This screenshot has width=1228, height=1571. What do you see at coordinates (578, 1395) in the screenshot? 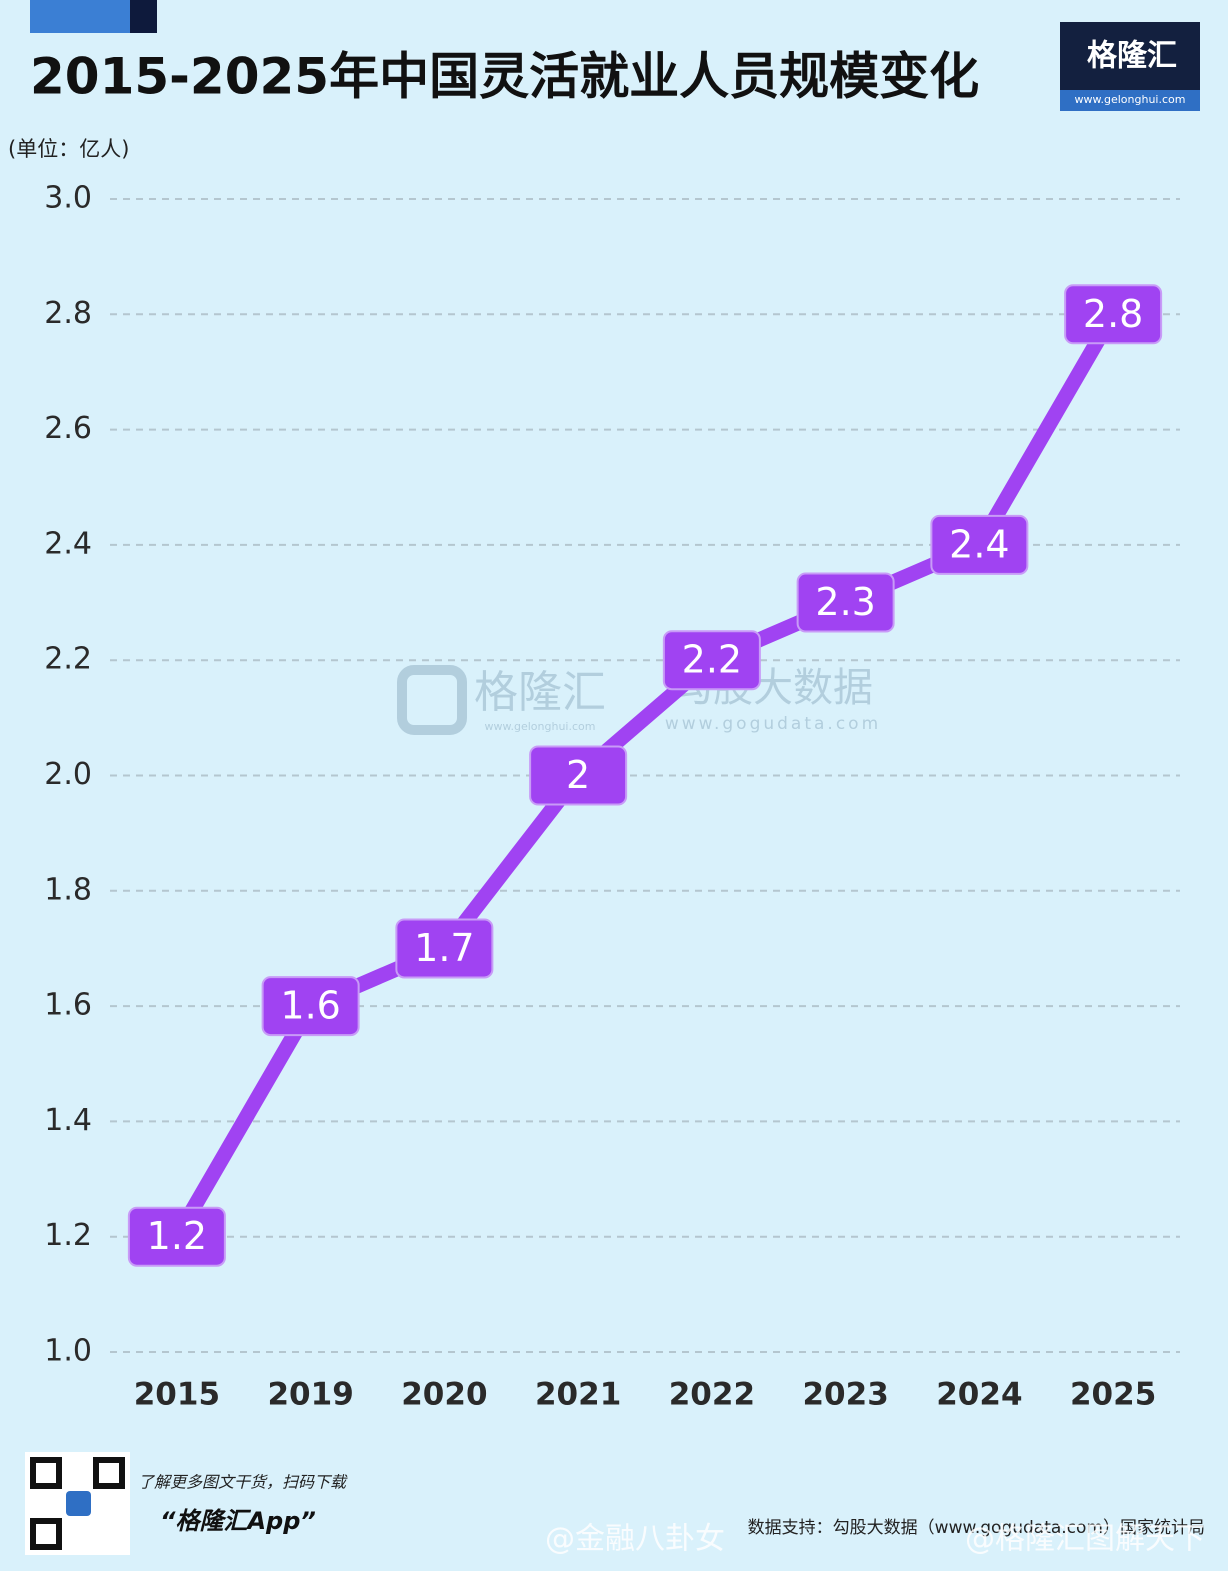
I see `x-tick-label: 2021` at bounding box center [578, 1395].